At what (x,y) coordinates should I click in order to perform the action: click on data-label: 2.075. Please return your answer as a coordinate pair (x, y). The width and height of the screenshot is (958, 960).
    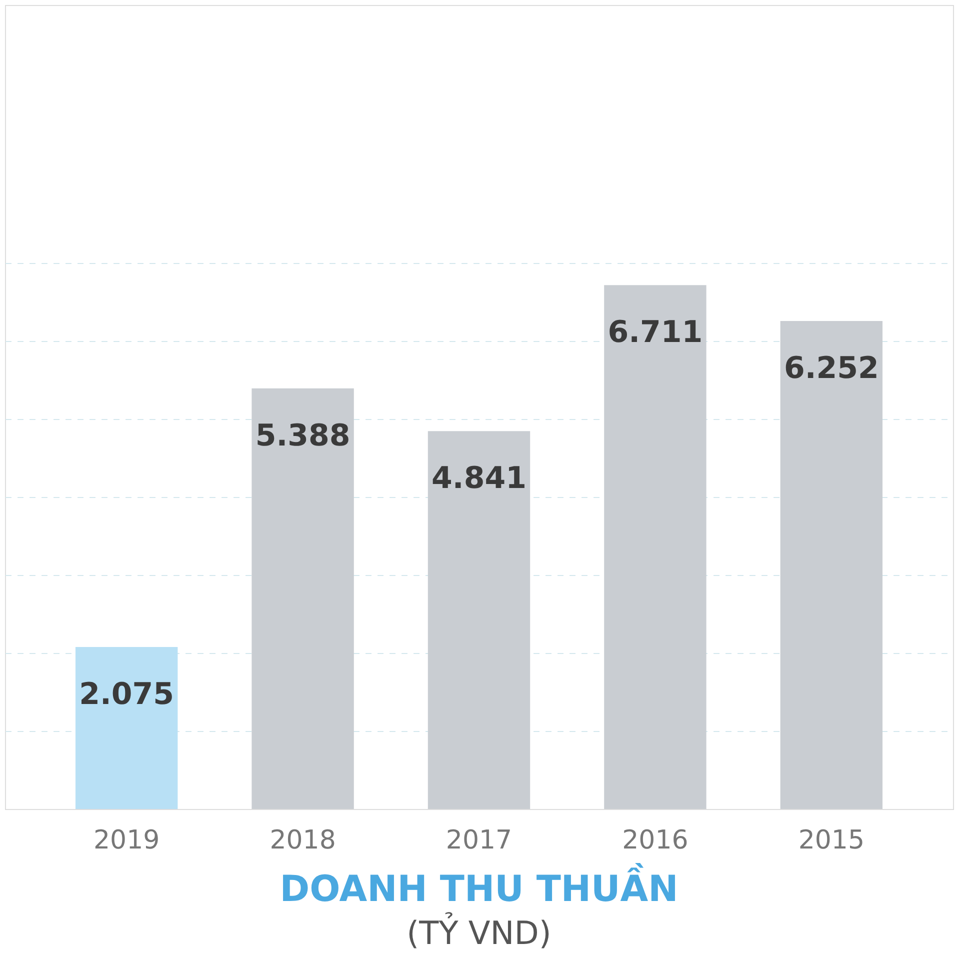
    Looking at the image, I should click on (126, 694).